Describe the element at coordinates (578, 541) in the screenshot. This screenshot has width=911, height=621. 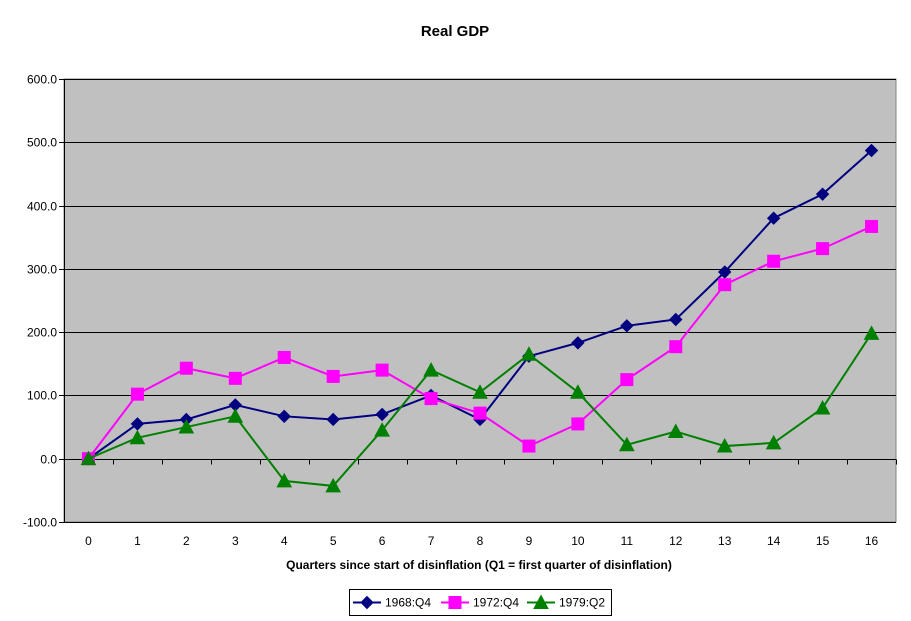
I see `x-tick-label: 10` at that location.